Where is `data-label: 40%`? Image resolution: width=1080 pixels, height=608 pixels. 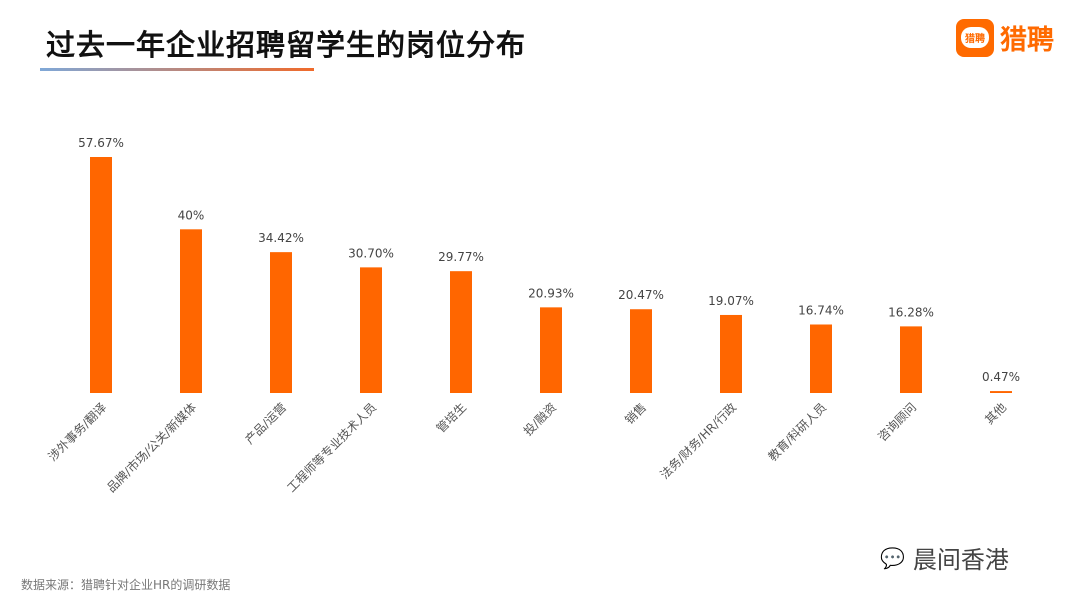 data-label: 40% is located at coordinates (191, 215).